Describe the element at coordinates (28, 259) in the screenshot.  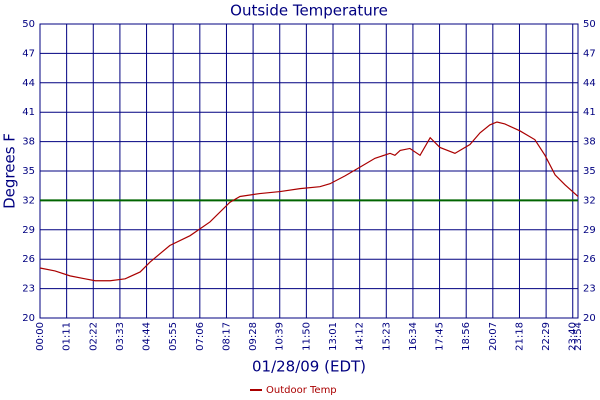
I see `y-tick-label: 26` at that location.